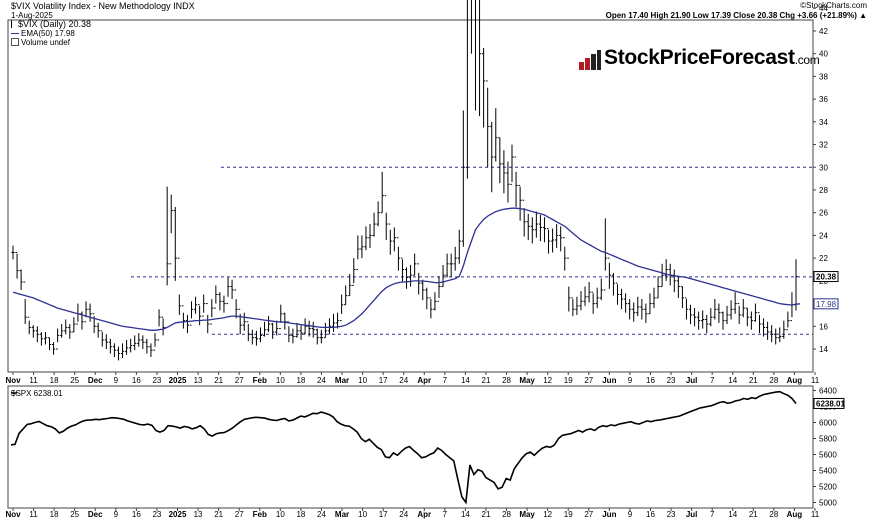 Image resolution: width=875 pixels, height=520 pixels. What do you see at coordinates (15, 33) in the screenshot?
I see `ema-line-icon` at bounding box center [15, 33].